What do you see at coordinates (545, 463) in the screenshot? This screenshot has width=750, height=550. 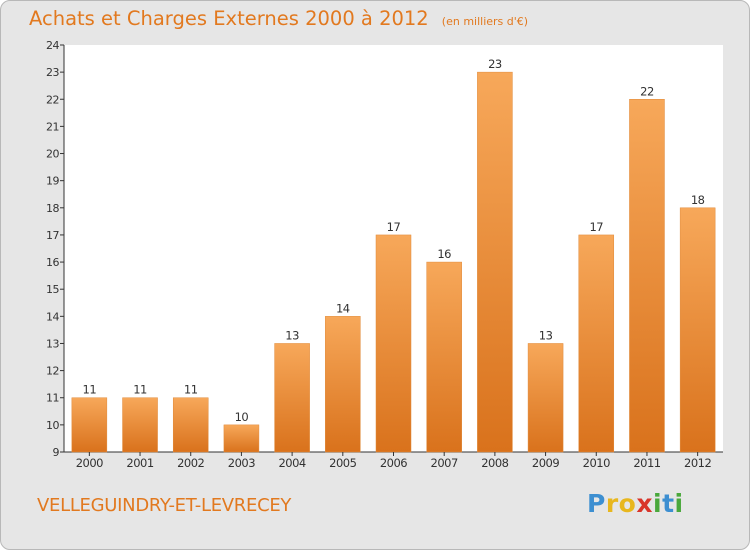 I see `x-tick-label: 2009` at bounding box center [545, 463].